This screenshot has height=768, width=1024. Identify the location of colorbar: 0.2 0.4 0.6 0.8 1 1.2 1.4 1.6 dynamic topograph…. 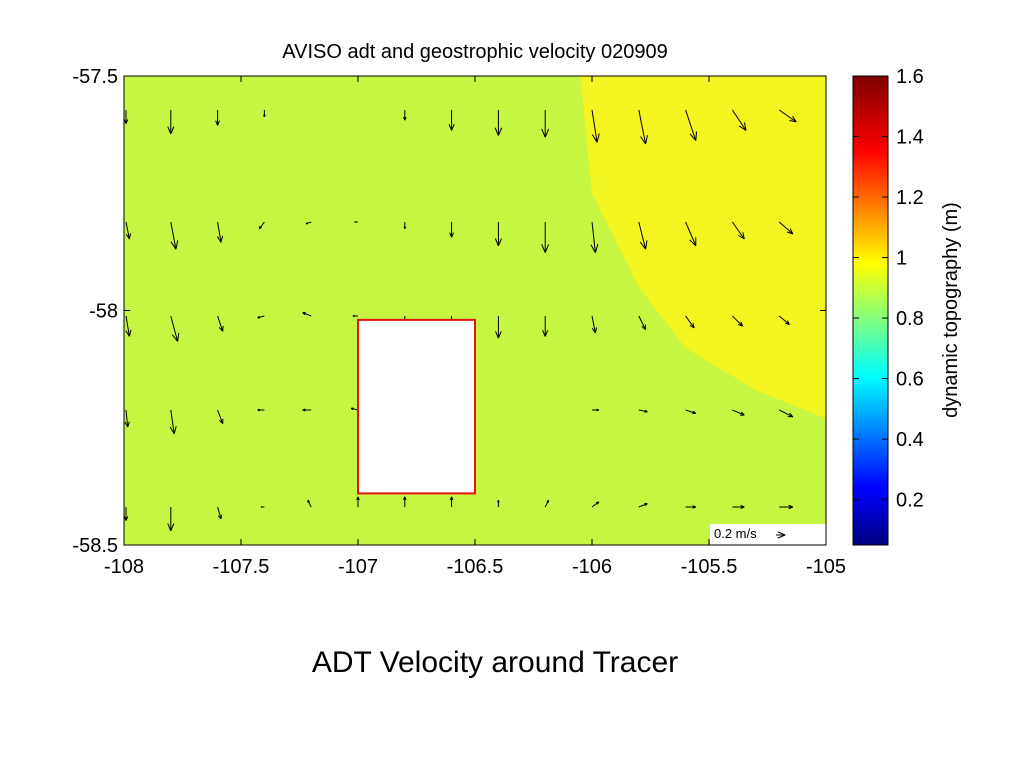
(907, 306).